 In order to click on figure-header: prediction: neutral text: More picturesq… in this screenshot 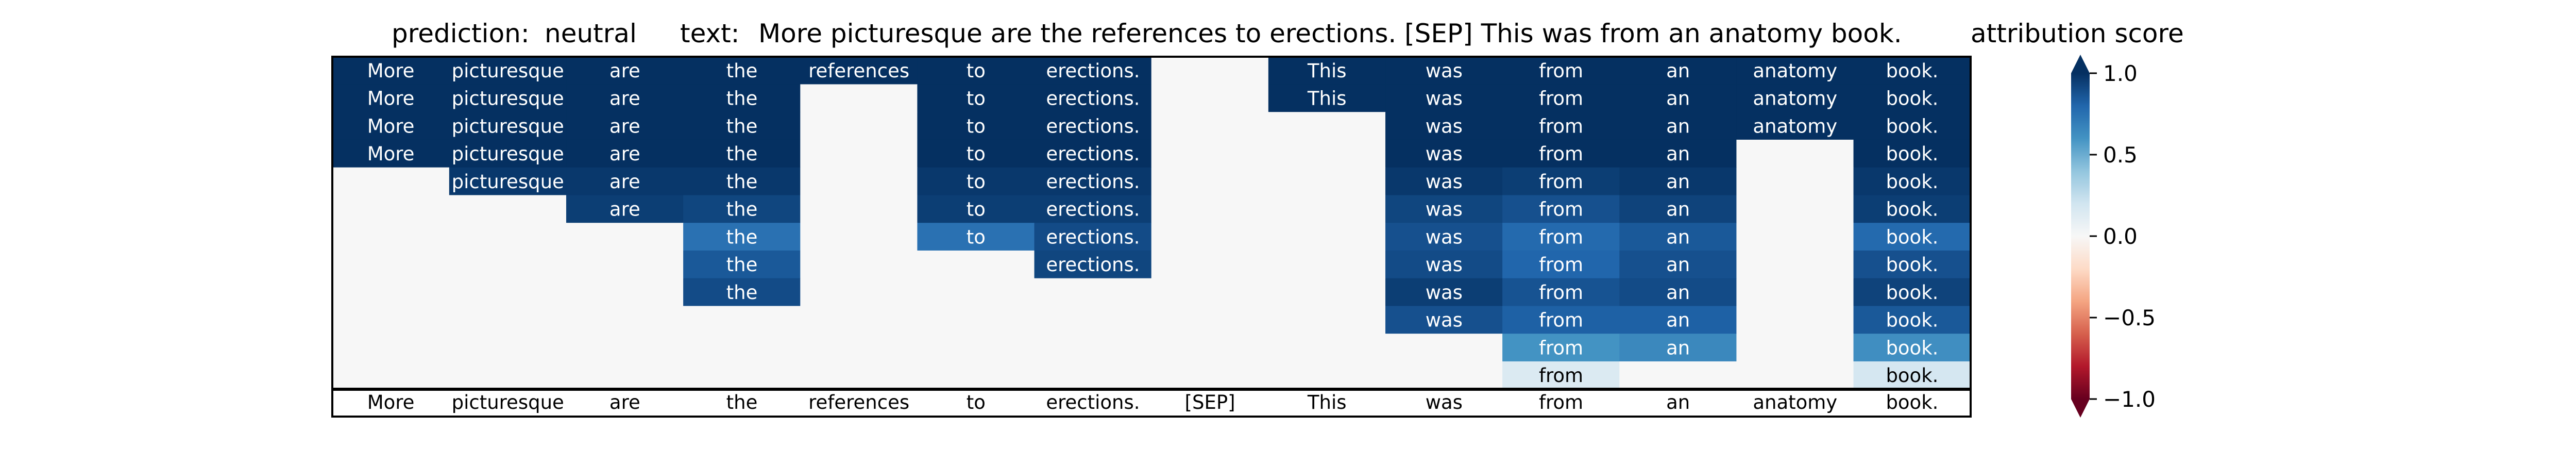, I will do `click(1147, 33)`.